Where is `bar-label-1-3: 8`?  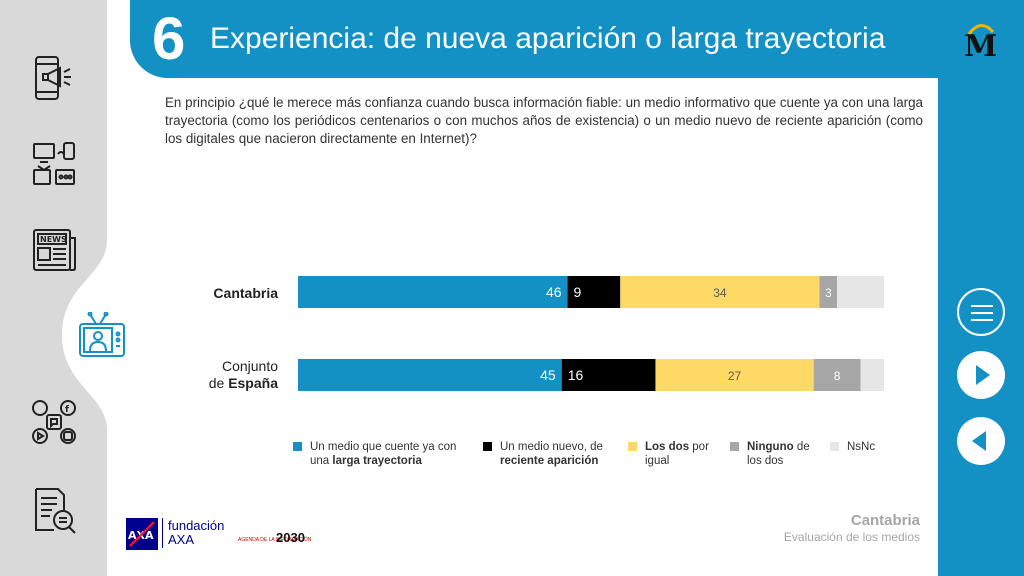 bar-label-1-3: 8 is located at coordinates (837, 376).